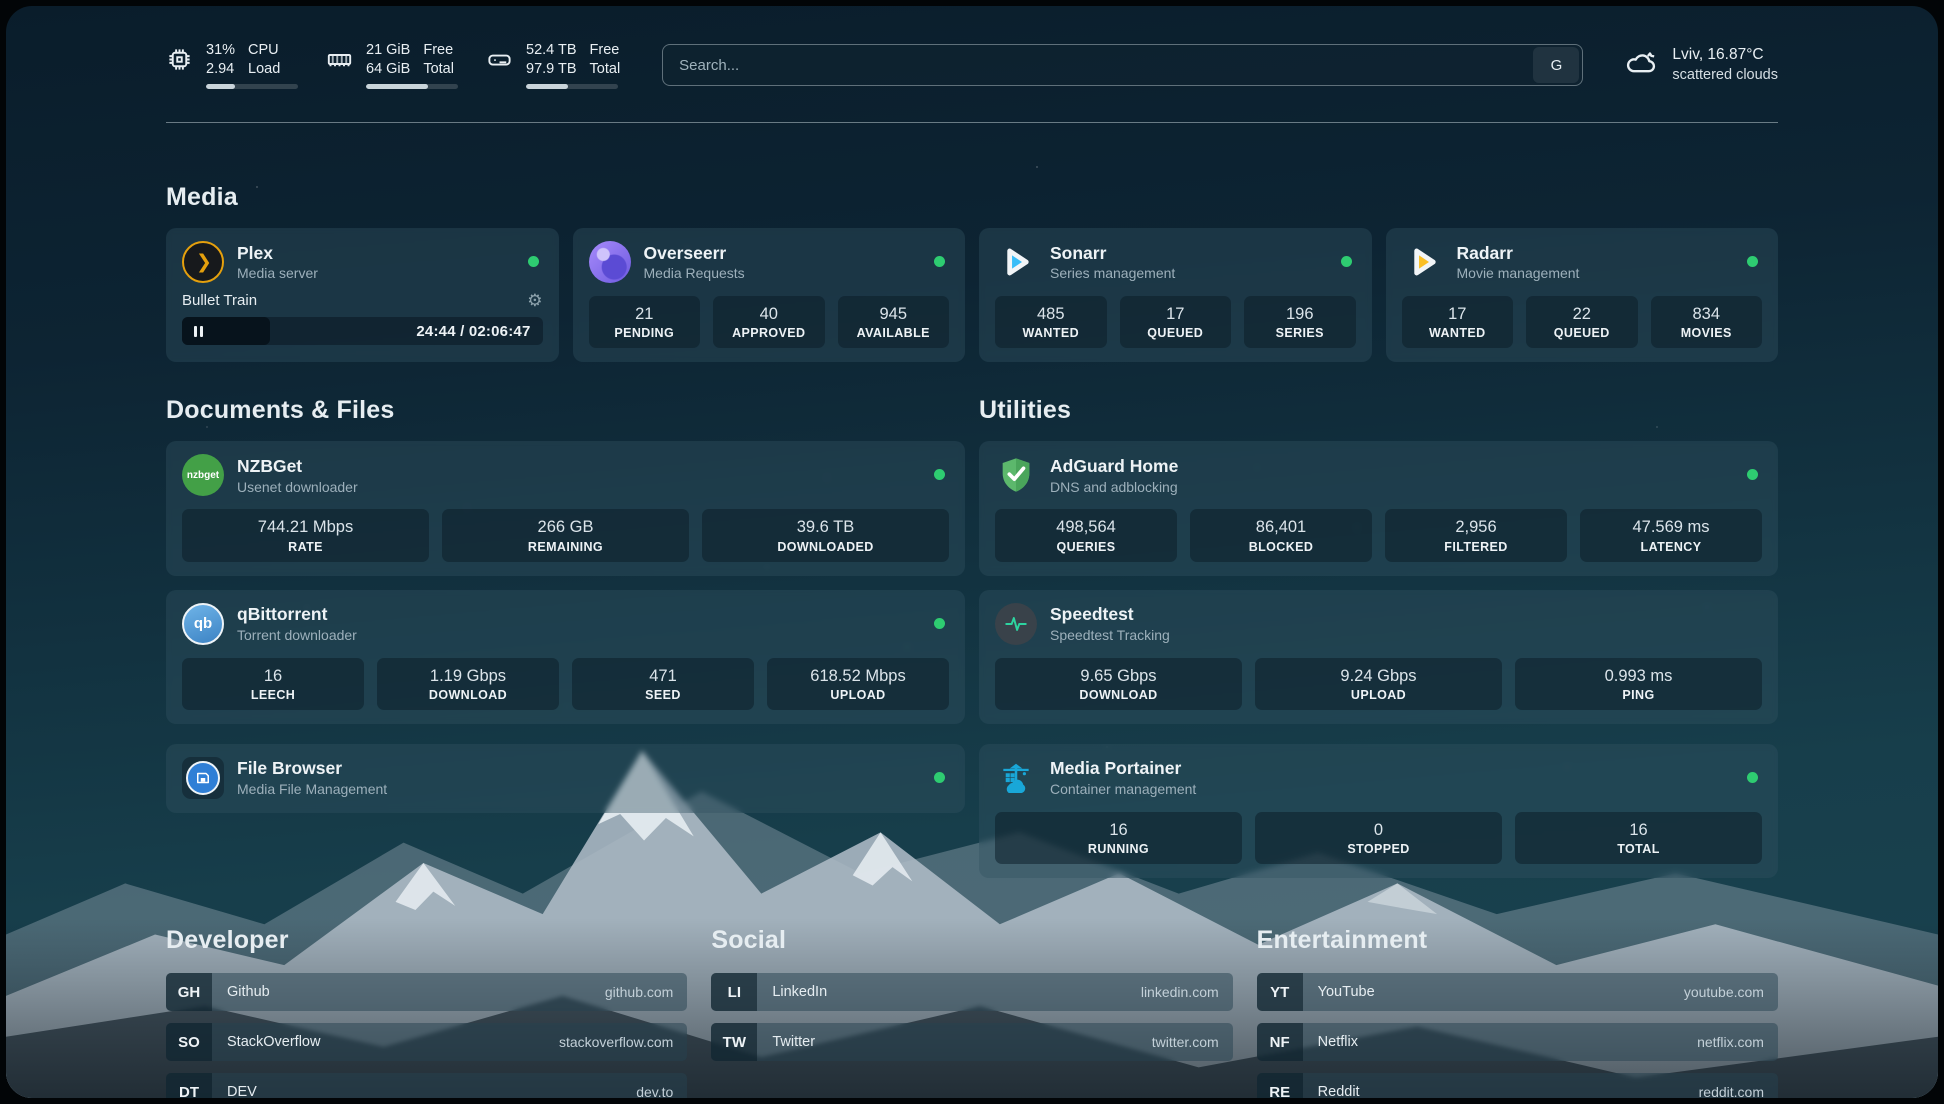  What do you see at coordinates (1346, 992) in the screenshot?
I see `bookmark-name: YouTube` at bounding box center [1346, 992].